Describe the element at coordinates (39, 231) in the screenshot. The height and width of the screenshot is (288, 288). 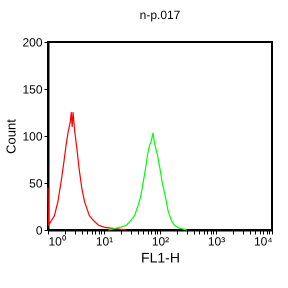
I see `y-tick-label: 0` at that location.